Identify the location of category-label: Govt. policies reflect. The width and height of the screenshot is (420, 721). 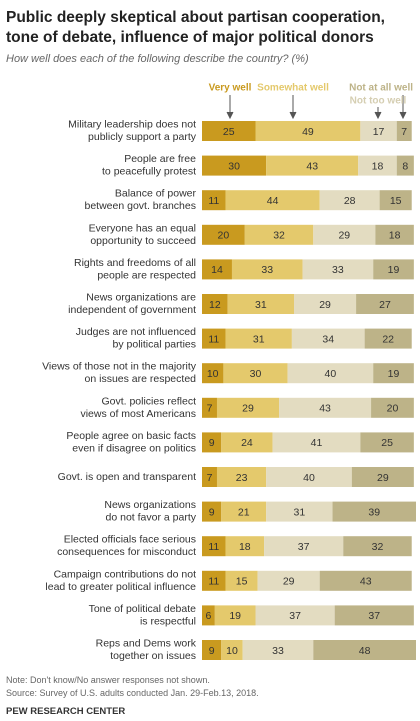
(148, 401).